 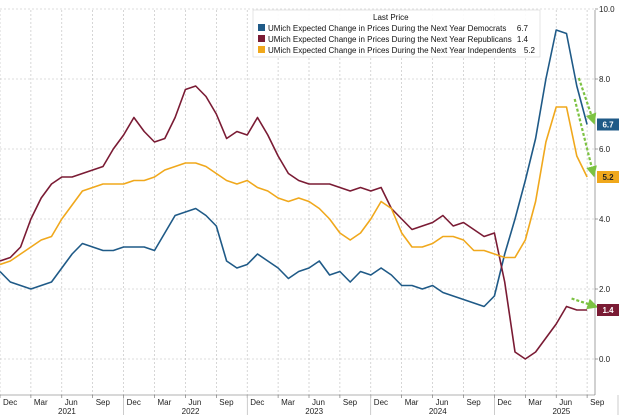 I want to click on y-tick-label: 4.0, so click(x=605, y=219).